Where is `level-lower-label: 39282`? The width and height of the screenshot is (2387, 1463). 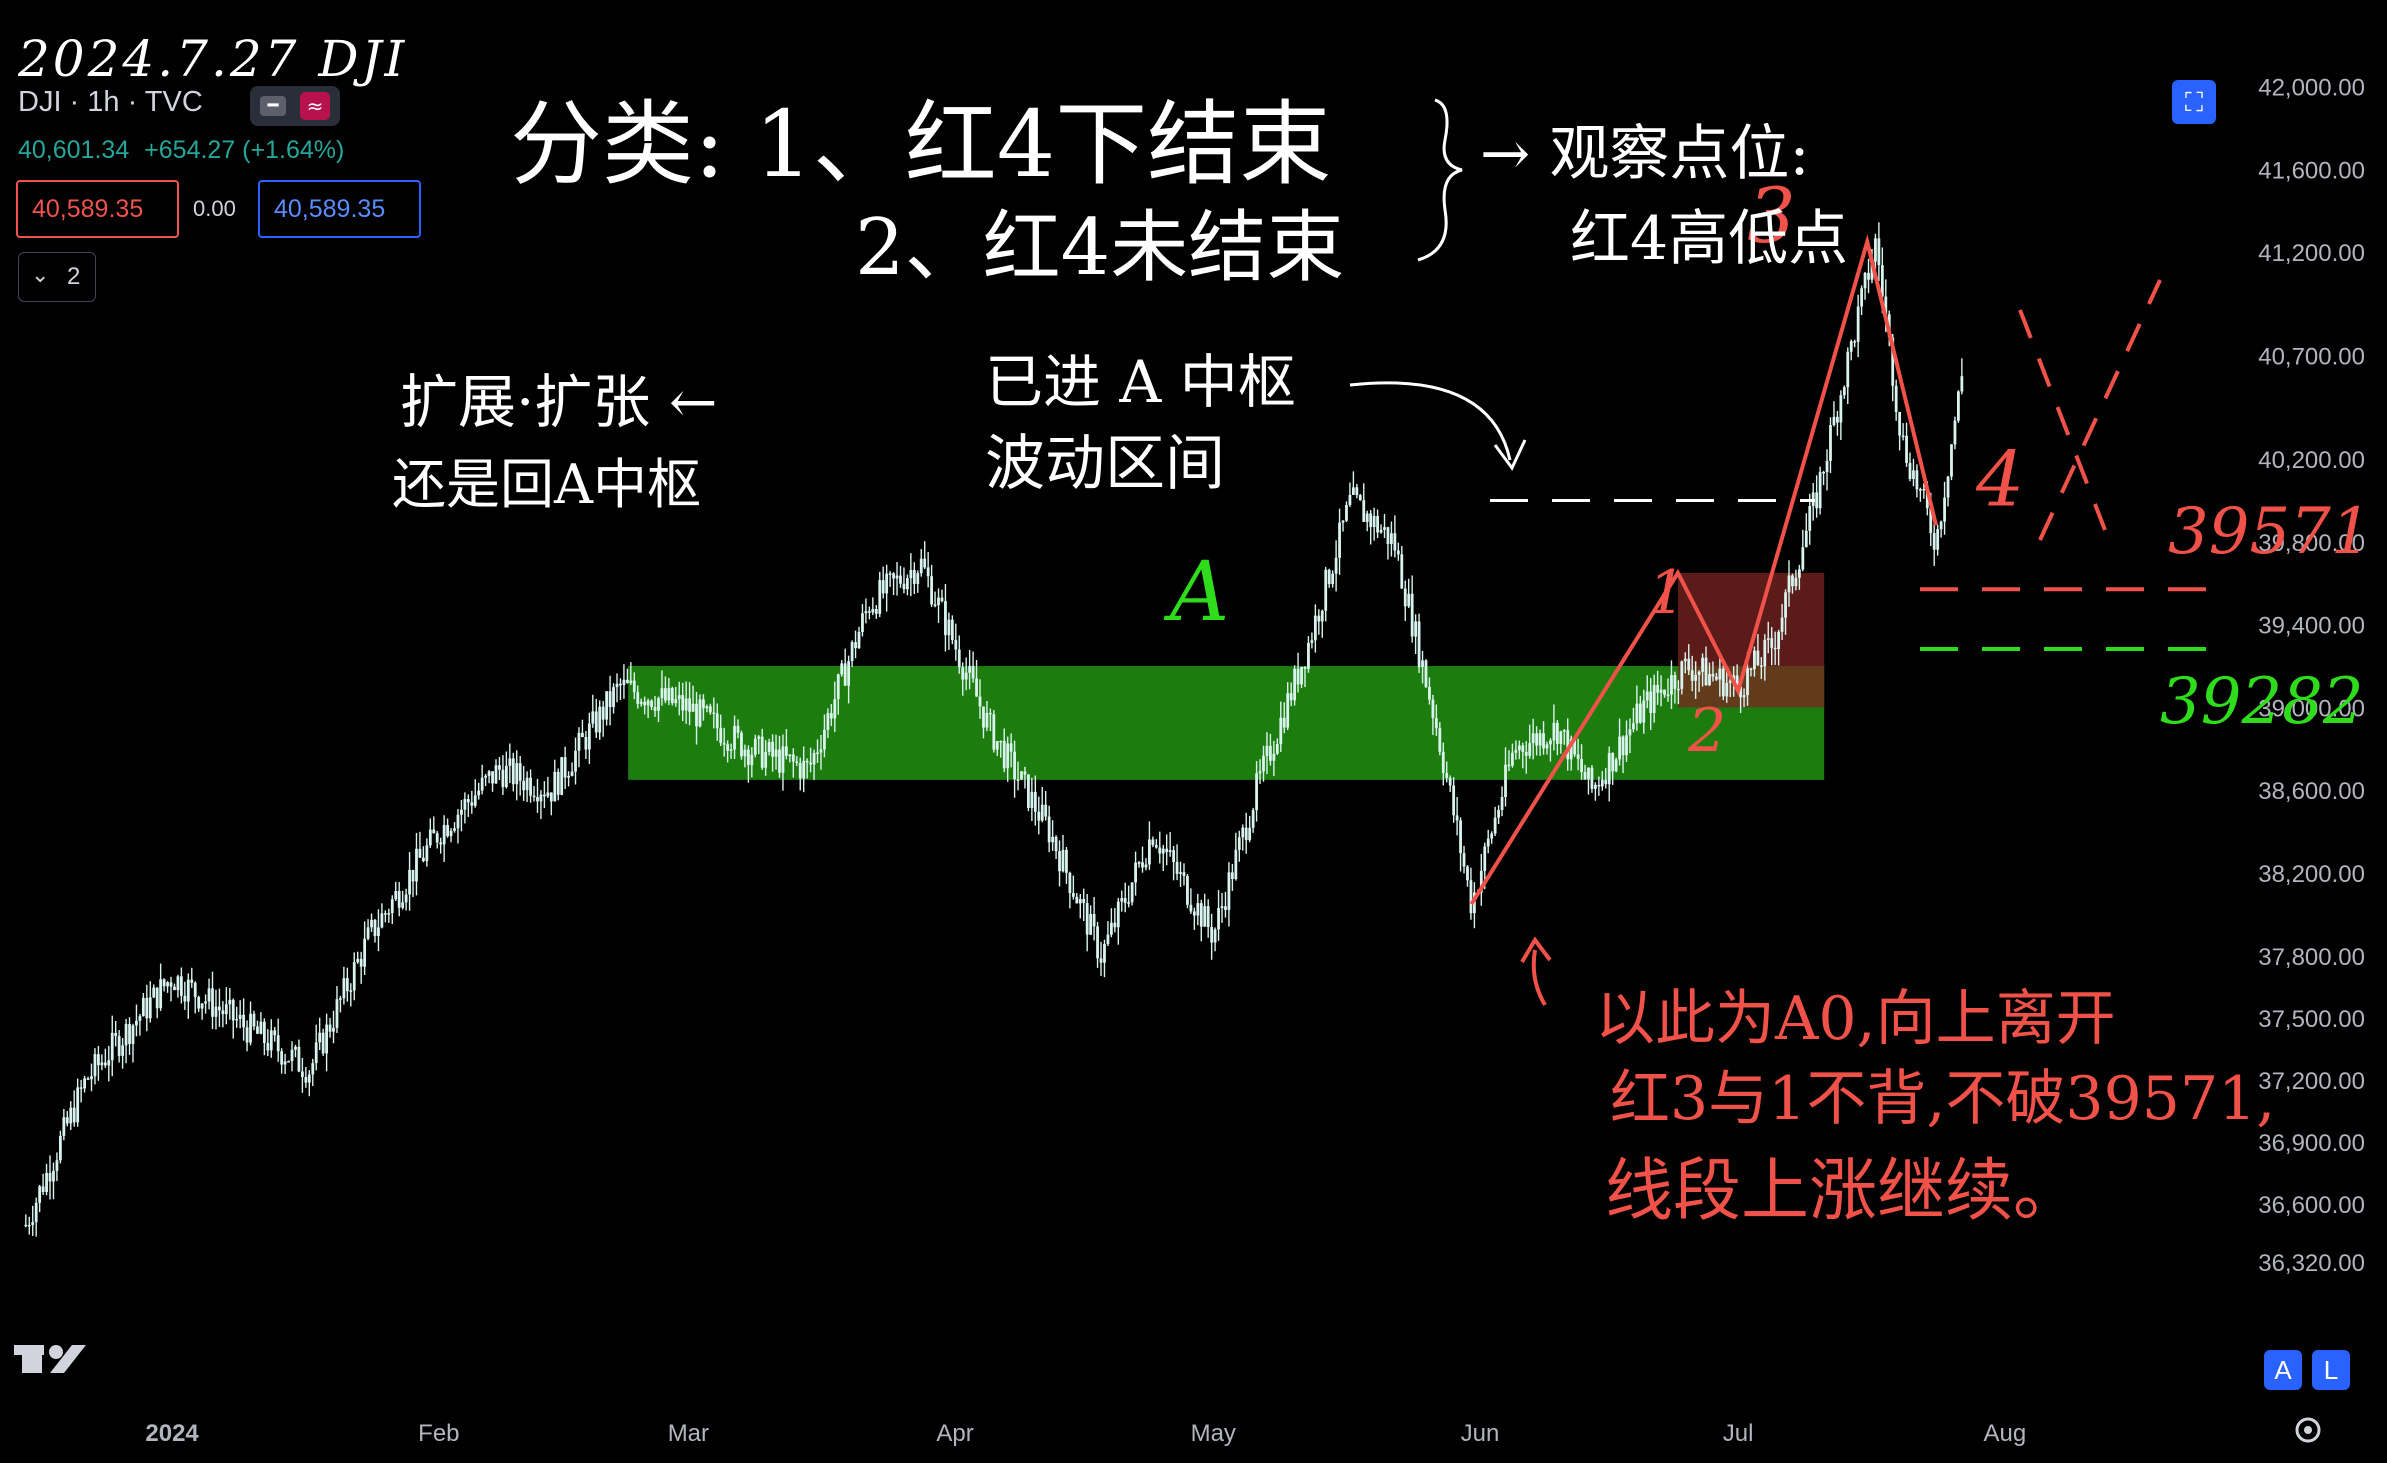 level-lower-label: 39282 is located at coordinates (2262, 702).